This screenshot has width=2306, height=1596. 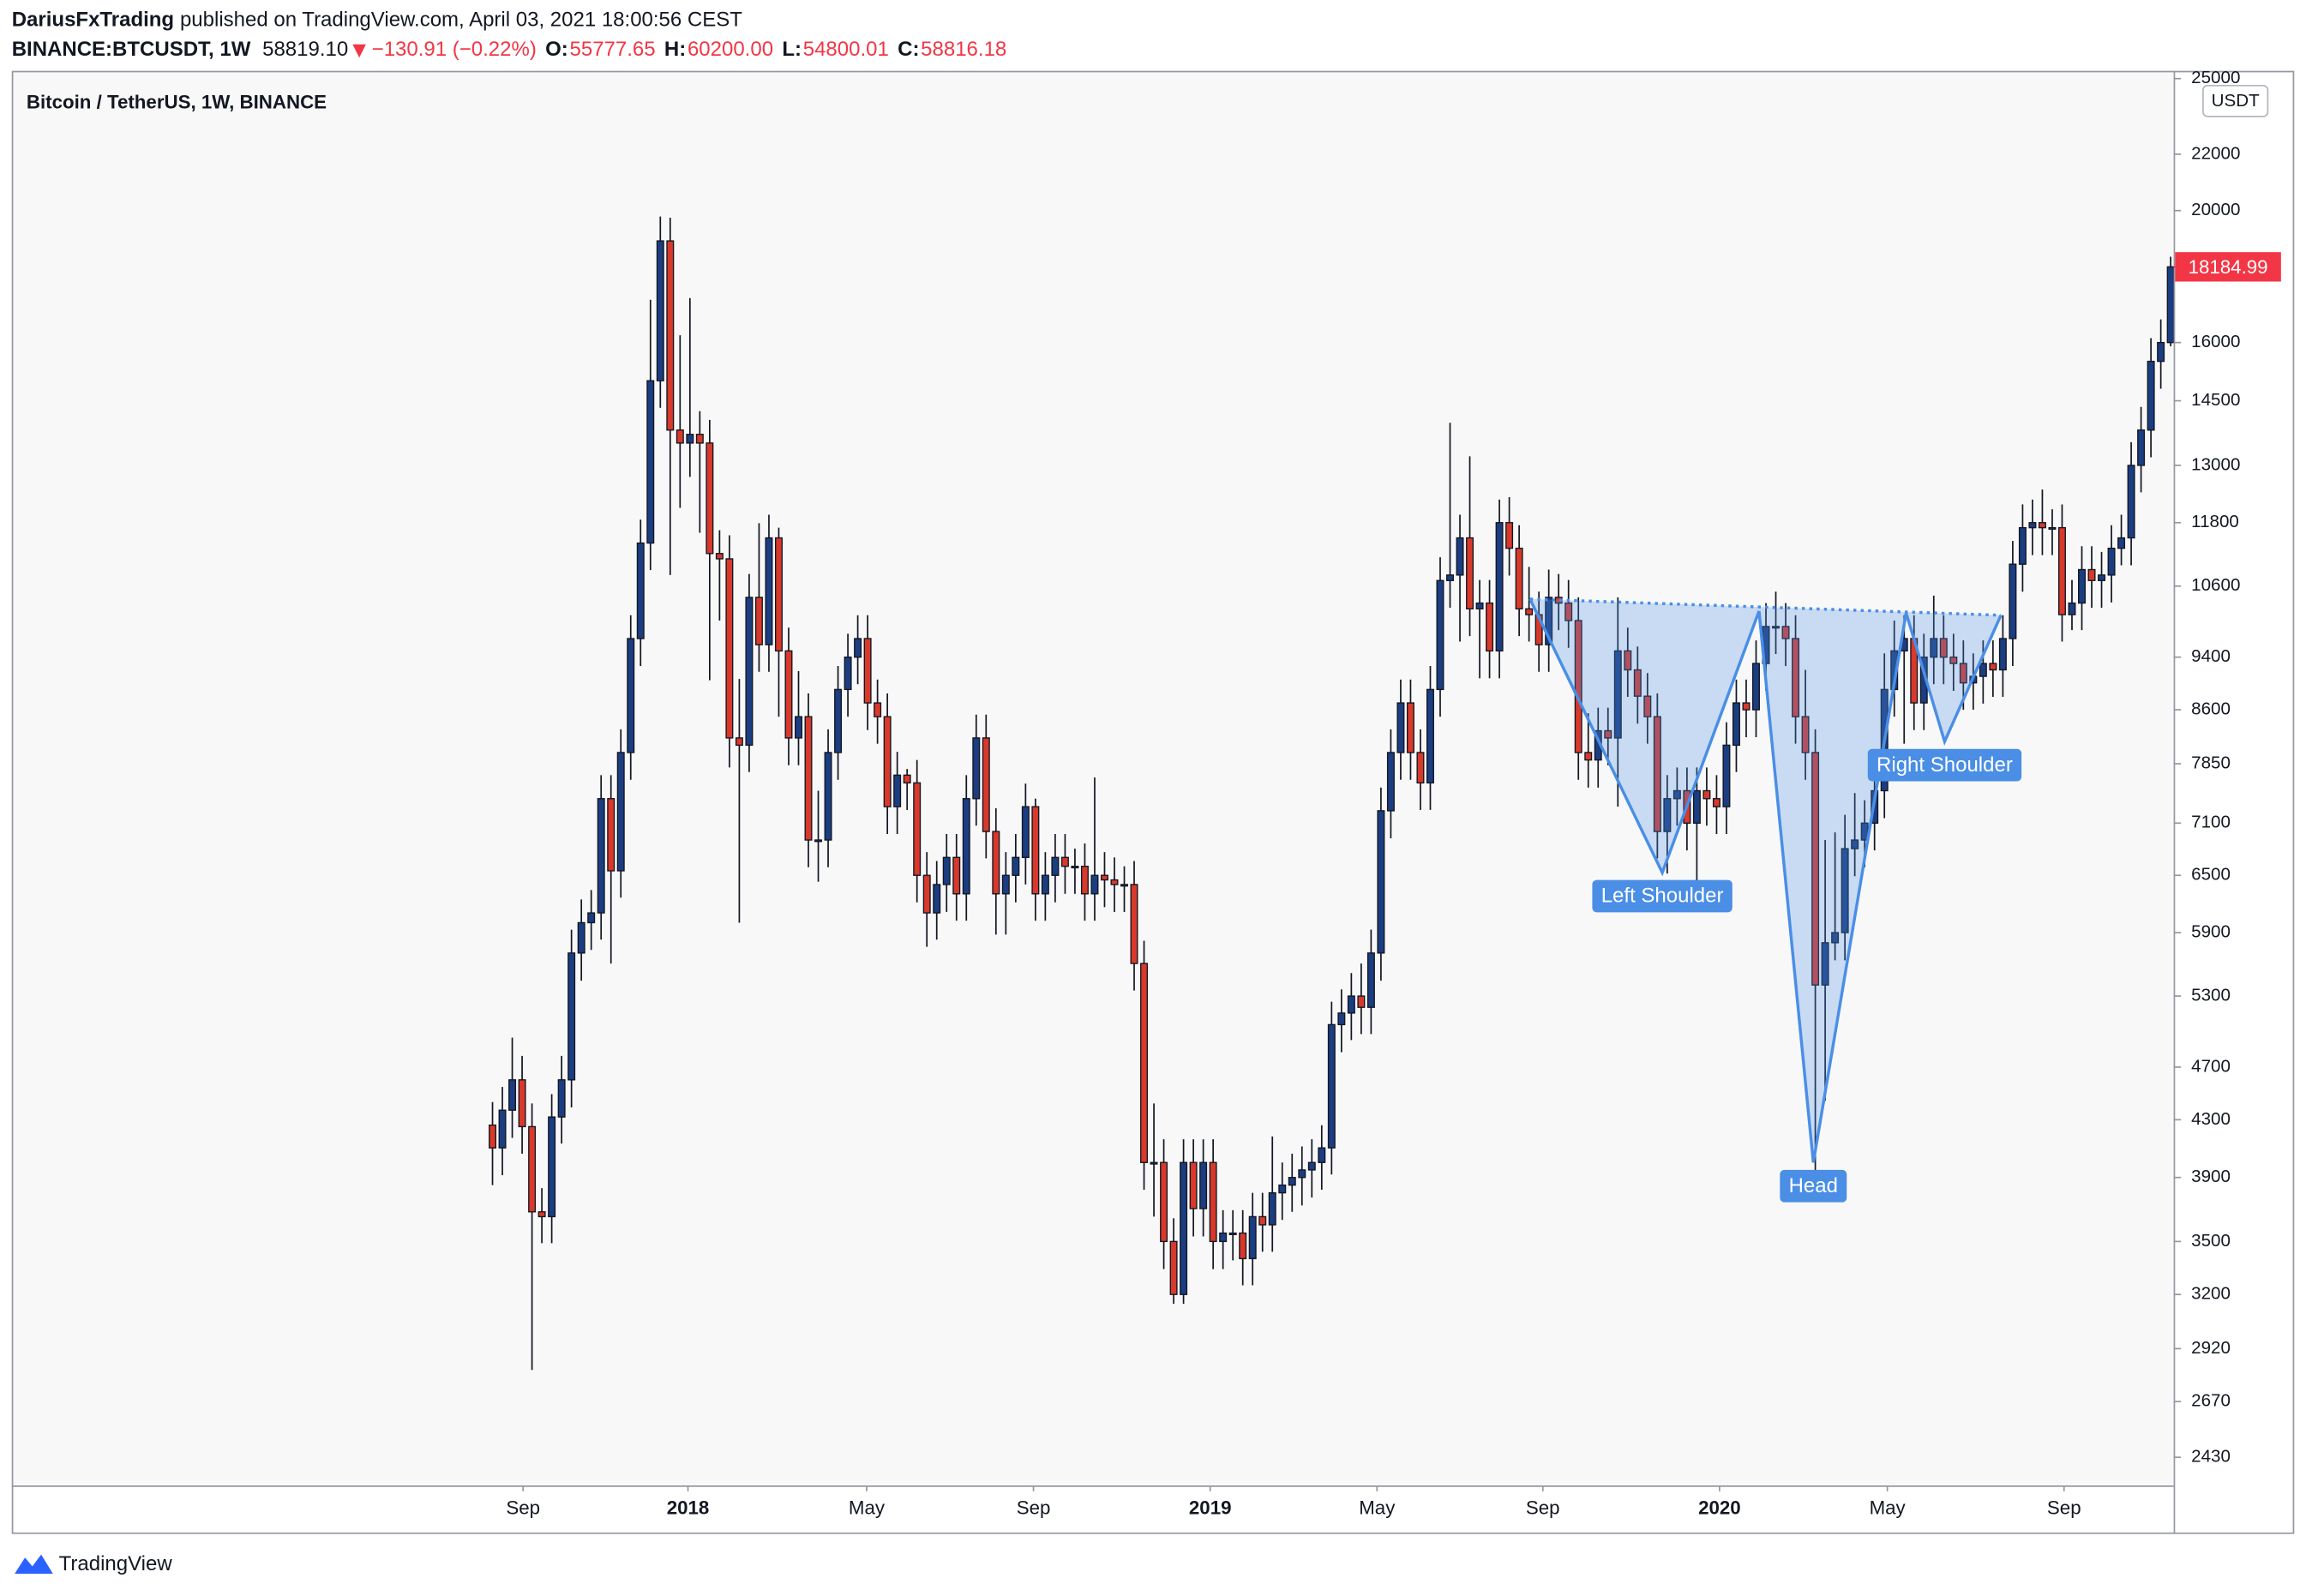 What do you see at coordinates (2215, 585) in the screenshot?
I see `y-tick-label: 10600` at bounding box center [2215, 585].